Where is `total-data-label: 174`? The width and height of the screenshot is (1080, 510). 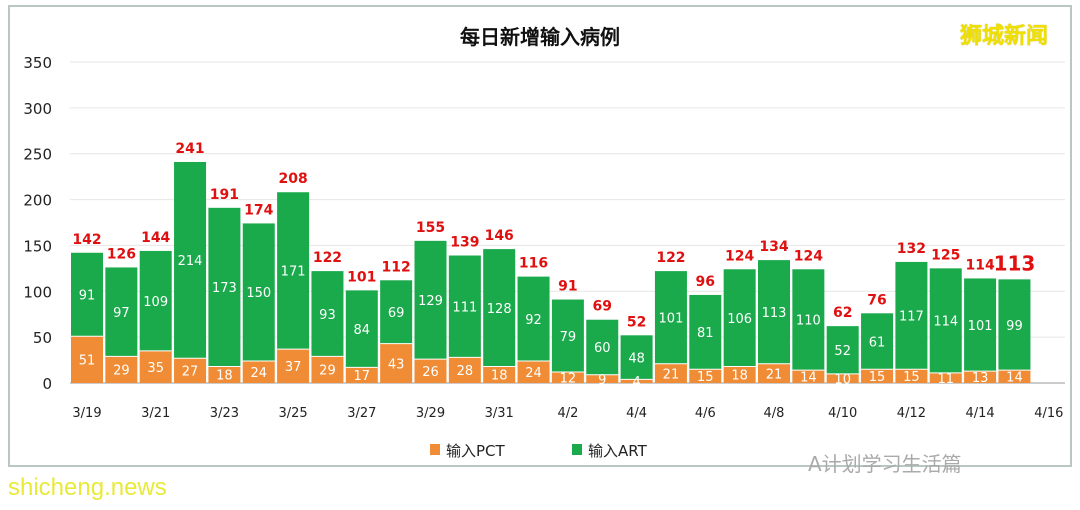
total-data-label: 174 is located at coordinates (258, 210).